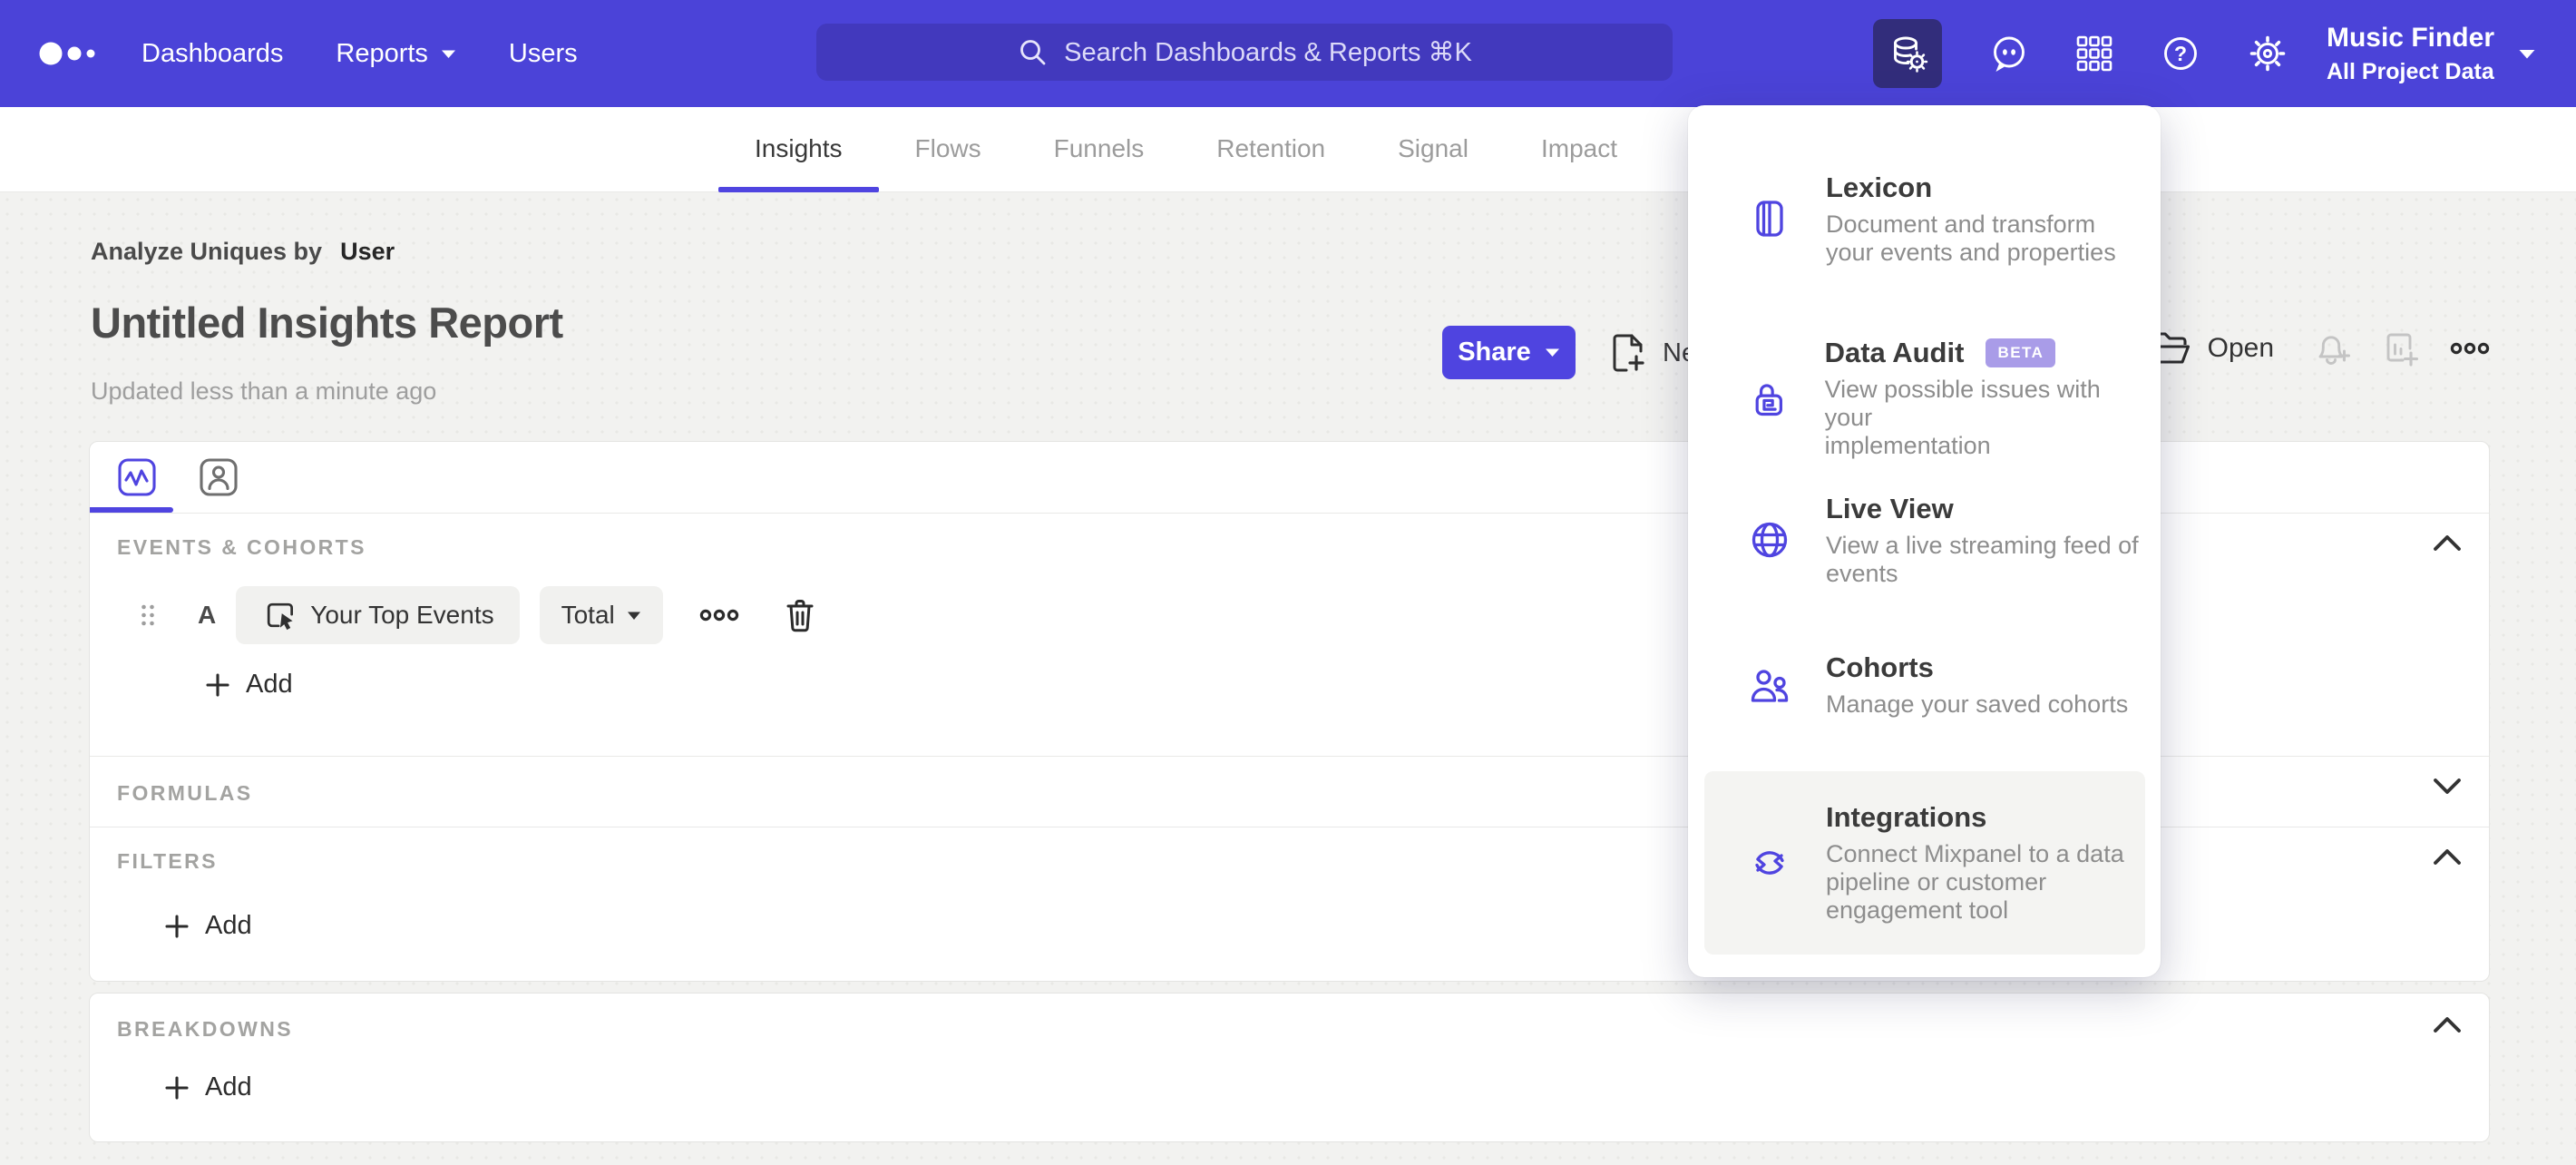  I want to click on tab-signal: Signal, so click(1433, 148).